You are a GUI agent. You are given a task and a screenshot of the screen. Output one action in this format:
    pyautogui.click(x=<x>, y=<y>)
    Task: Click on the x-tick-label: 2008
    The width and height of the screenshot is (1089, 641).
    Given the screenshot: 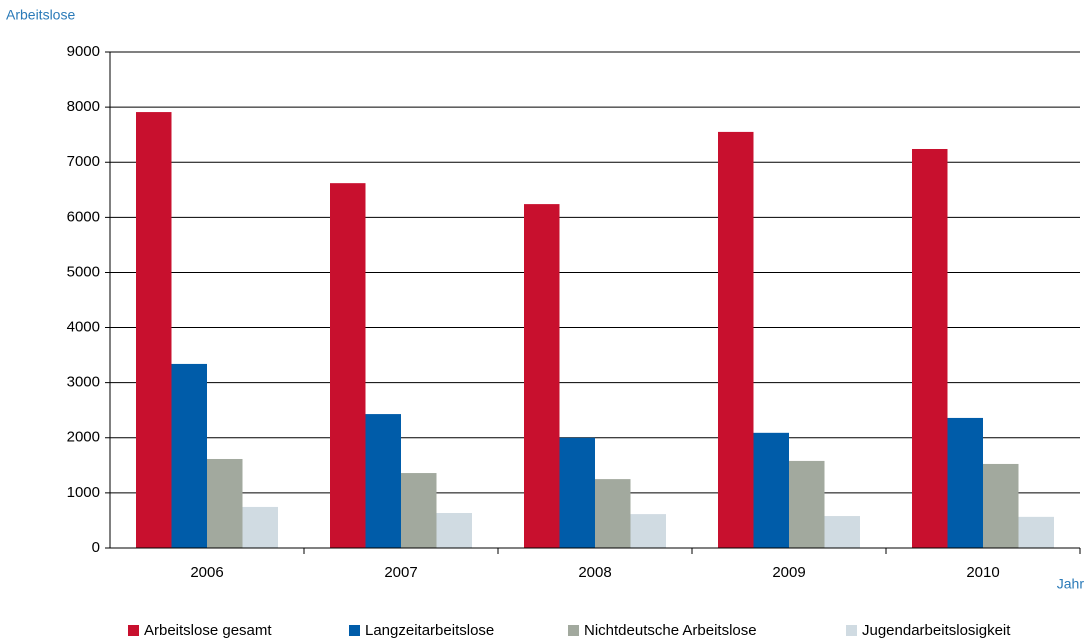 What is the action you would take?
    pyautogui.click(x=594, y=572)
    